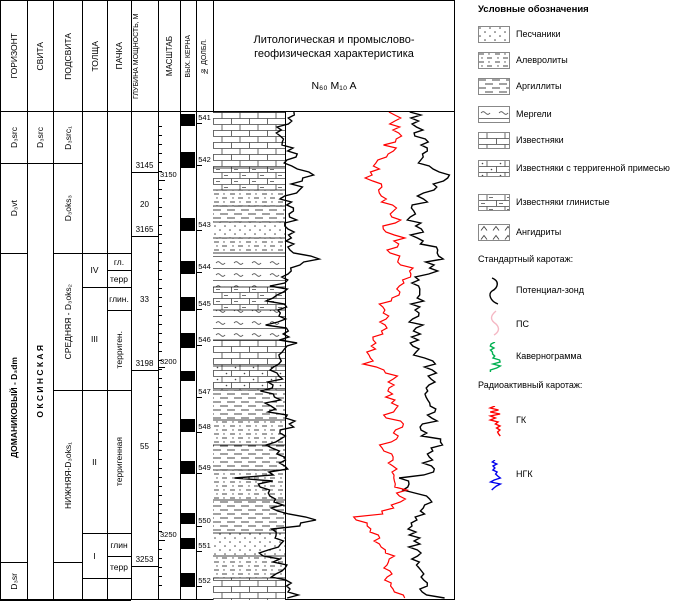  I want to click on legend-swatch-limestone_clay, so click(494, 202).